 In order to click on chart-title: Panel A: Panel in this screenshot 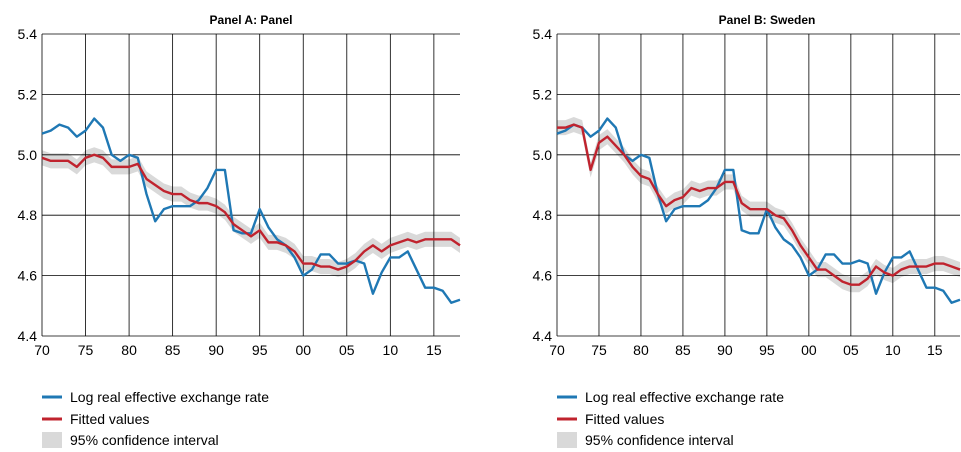, I will do `click(251, 20)`.